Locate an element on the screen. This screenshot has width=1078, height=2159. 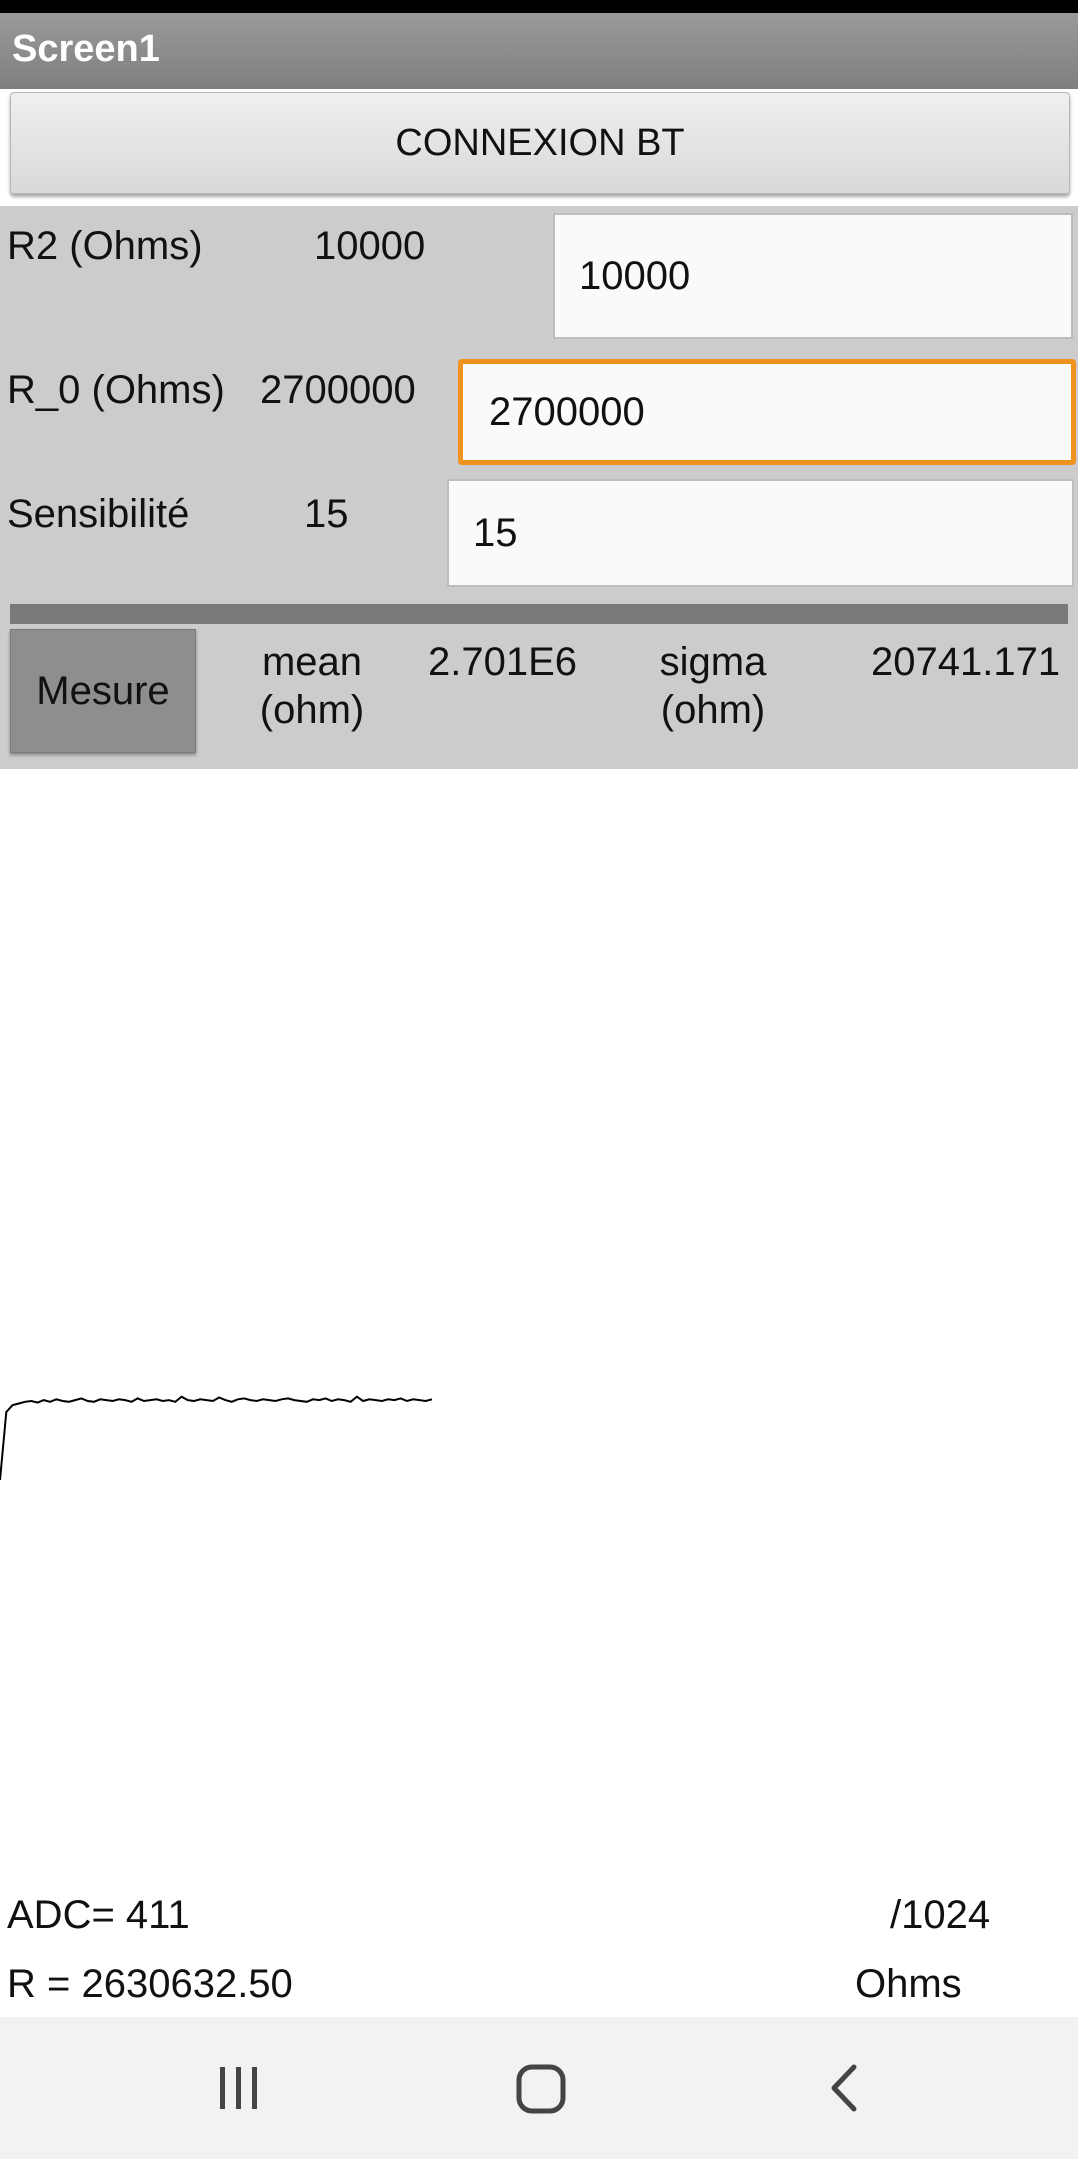
screen-title: Screen1 is located at coordinates (86, 49).